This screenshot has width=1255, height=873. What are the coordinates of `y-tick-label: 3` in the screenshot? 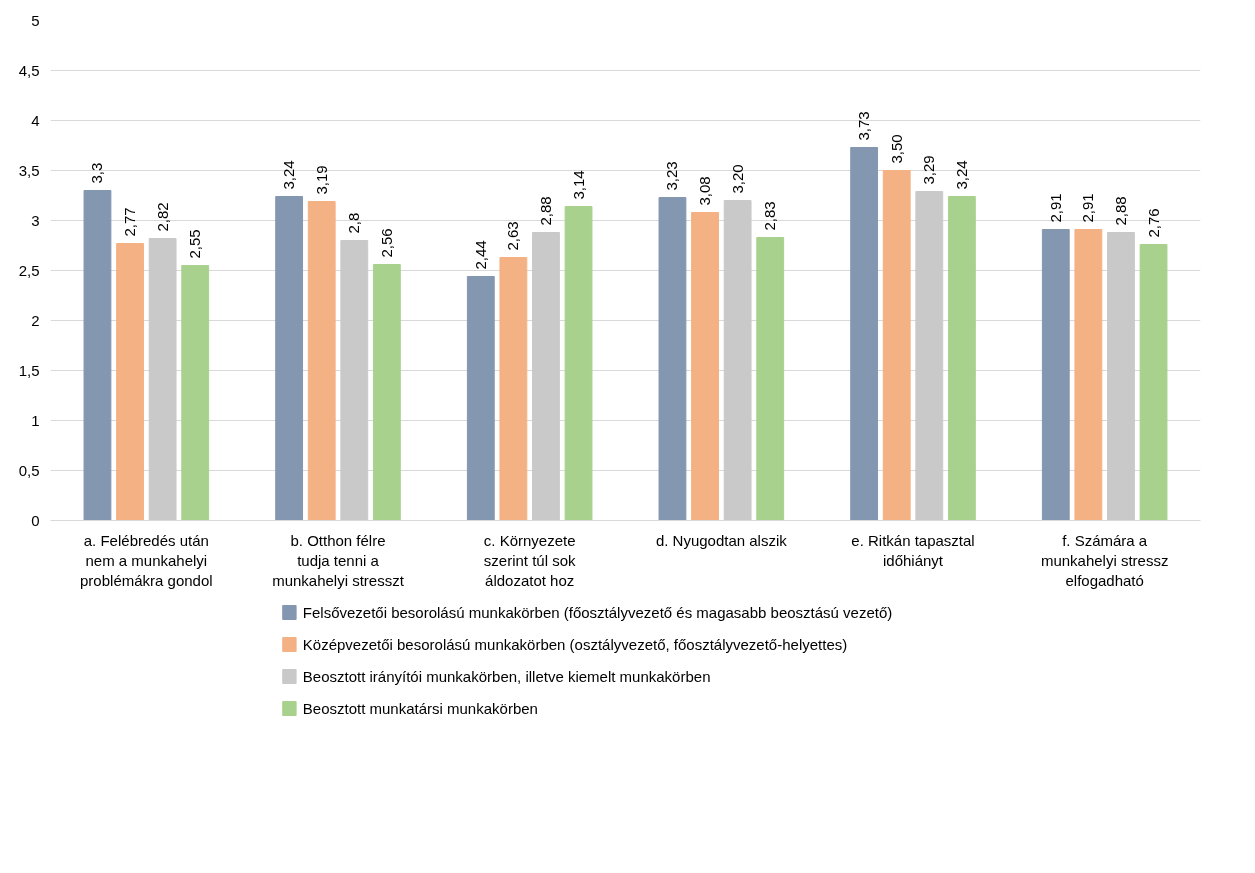 It's located at (35, 220).